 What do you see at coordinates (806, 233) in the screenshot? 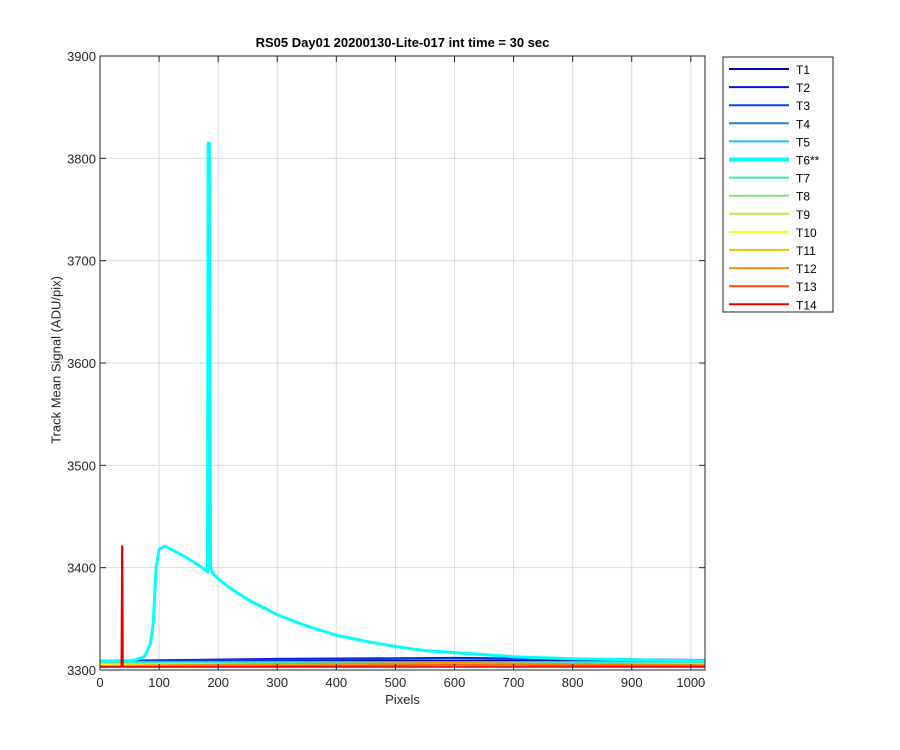
I see `legend-label: T10` at bounding box center [806, 233].